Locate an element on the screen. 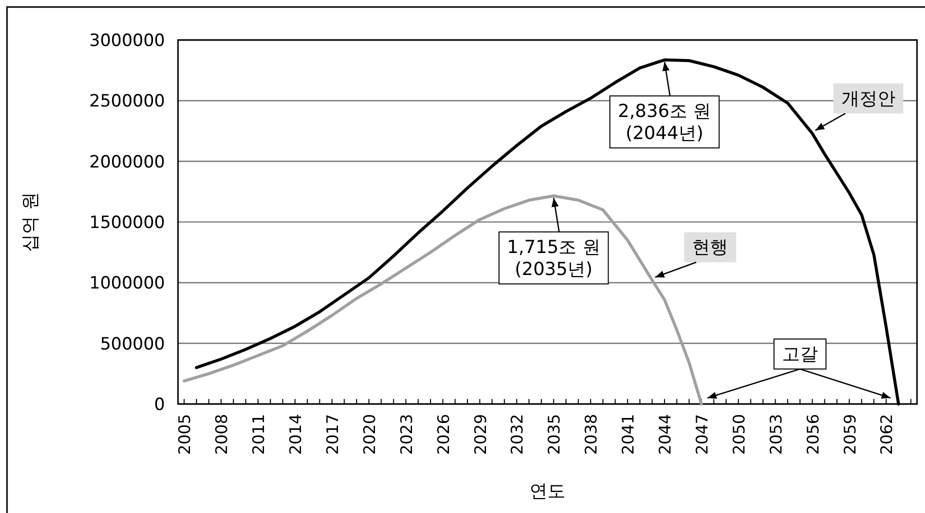  y-tick-label: 500000 is located at coordinates (132, 344).